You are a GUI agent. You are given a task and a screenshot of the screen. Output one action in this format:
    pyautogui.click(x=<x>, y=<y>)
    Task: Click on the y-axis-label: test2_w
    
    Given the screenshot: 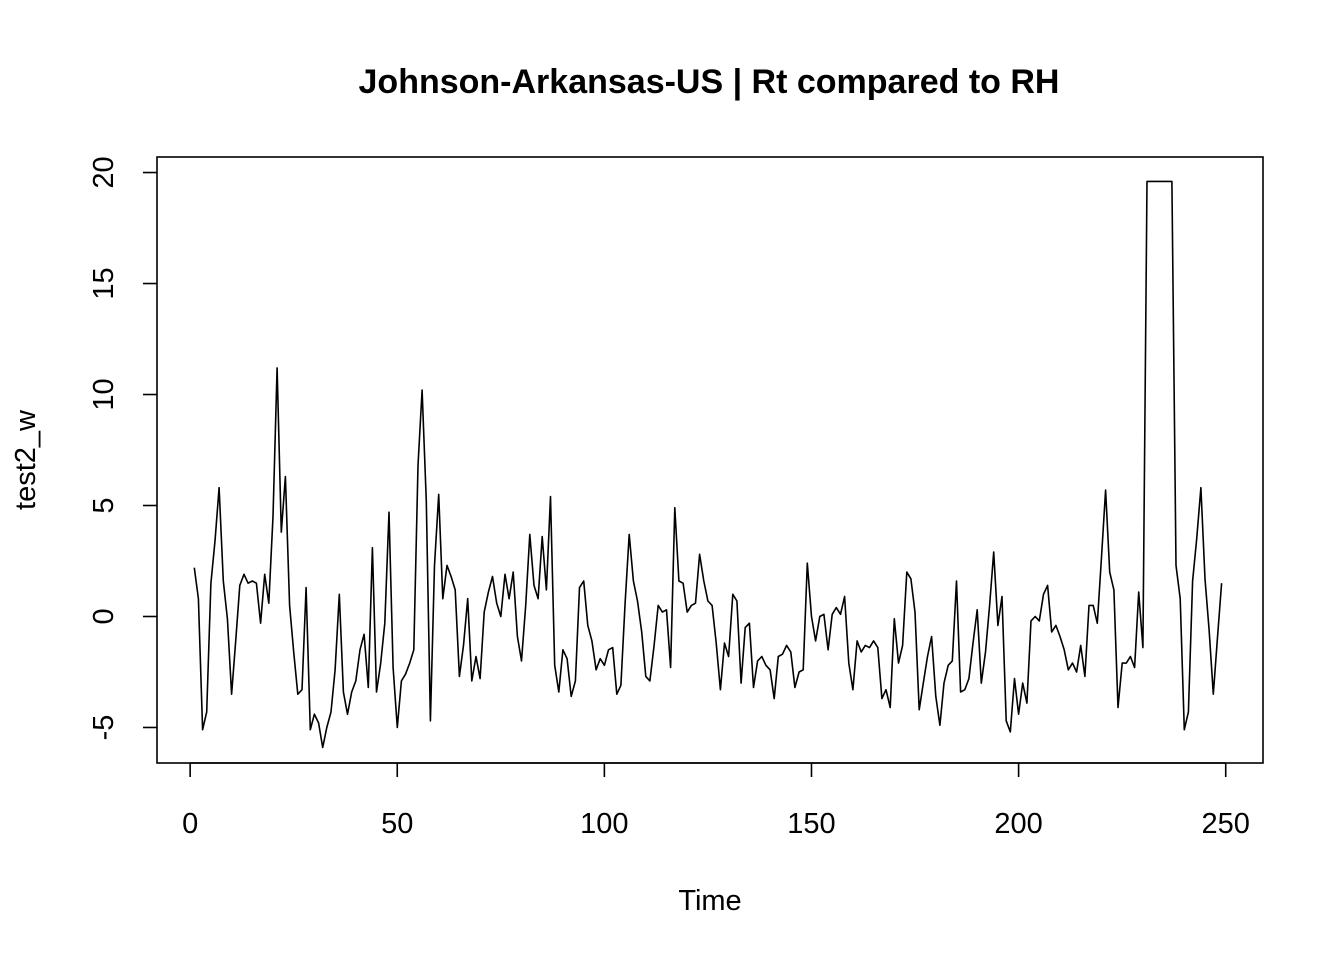 What is the action you would take?
    pyautogui.click(x=26, y=459)
    